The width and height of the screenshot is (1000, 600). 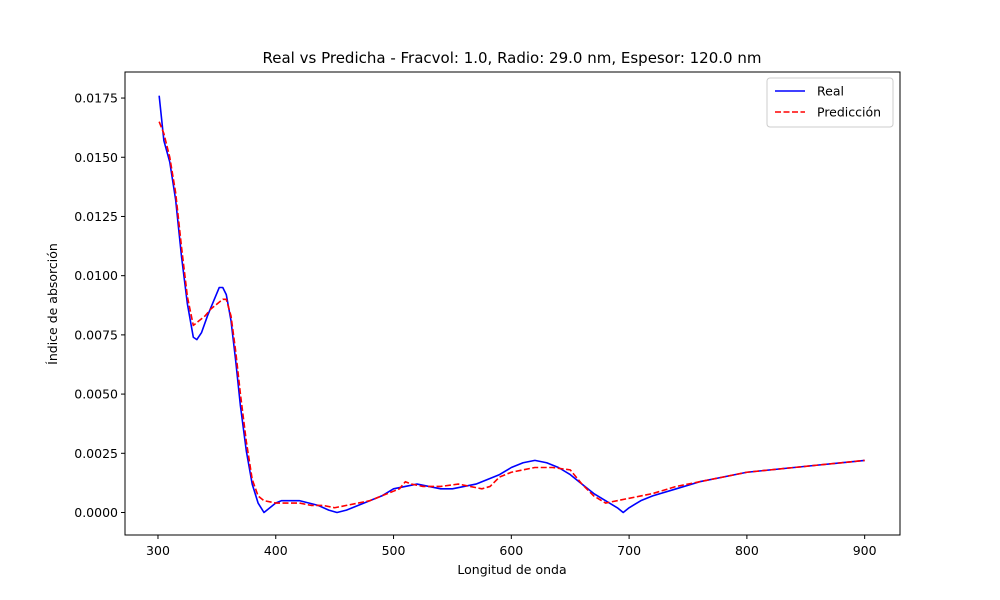 What do you see at coordinates (394, 550) in the screenshot?
I see `x-tick-label: 500` at bounding box center [394, 550].